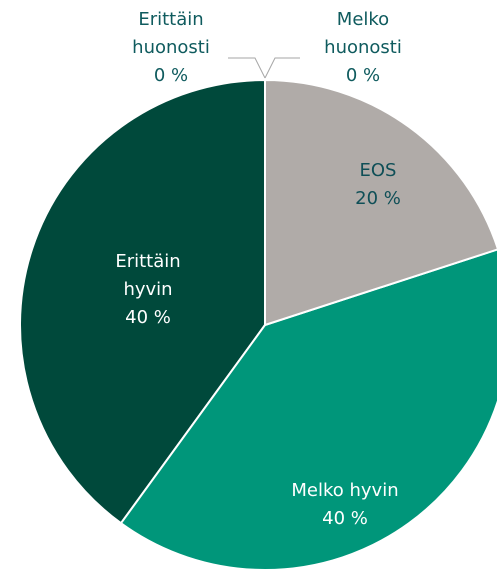  I want to click on category-label: Melko hyvin, so click(345, 490).